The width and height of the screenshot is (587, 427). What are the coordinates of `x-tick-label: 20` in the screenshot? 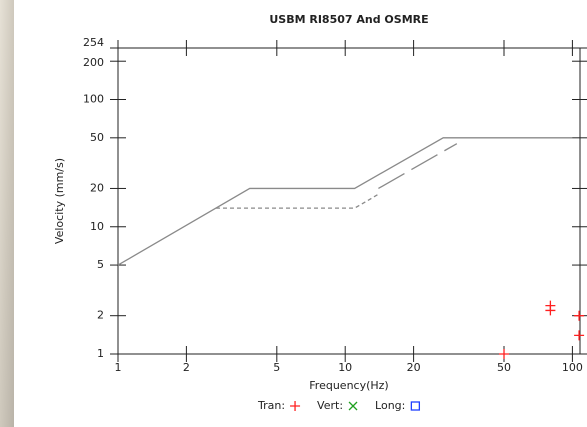 It's located at (414, 367).